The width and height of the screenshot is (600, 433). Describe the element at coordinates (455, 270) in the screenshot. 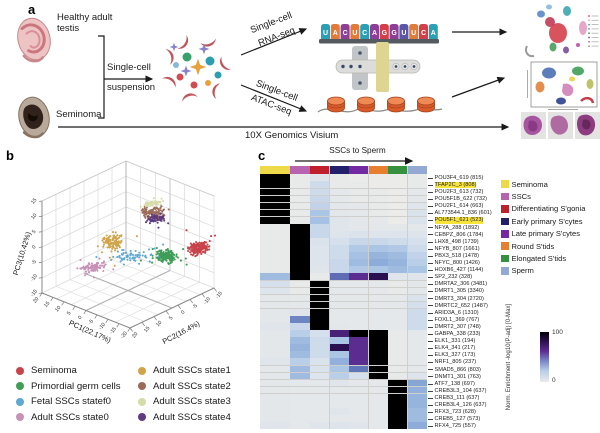

I see `heatmap-row-label: HOXB6_427 (1144)` at that location.